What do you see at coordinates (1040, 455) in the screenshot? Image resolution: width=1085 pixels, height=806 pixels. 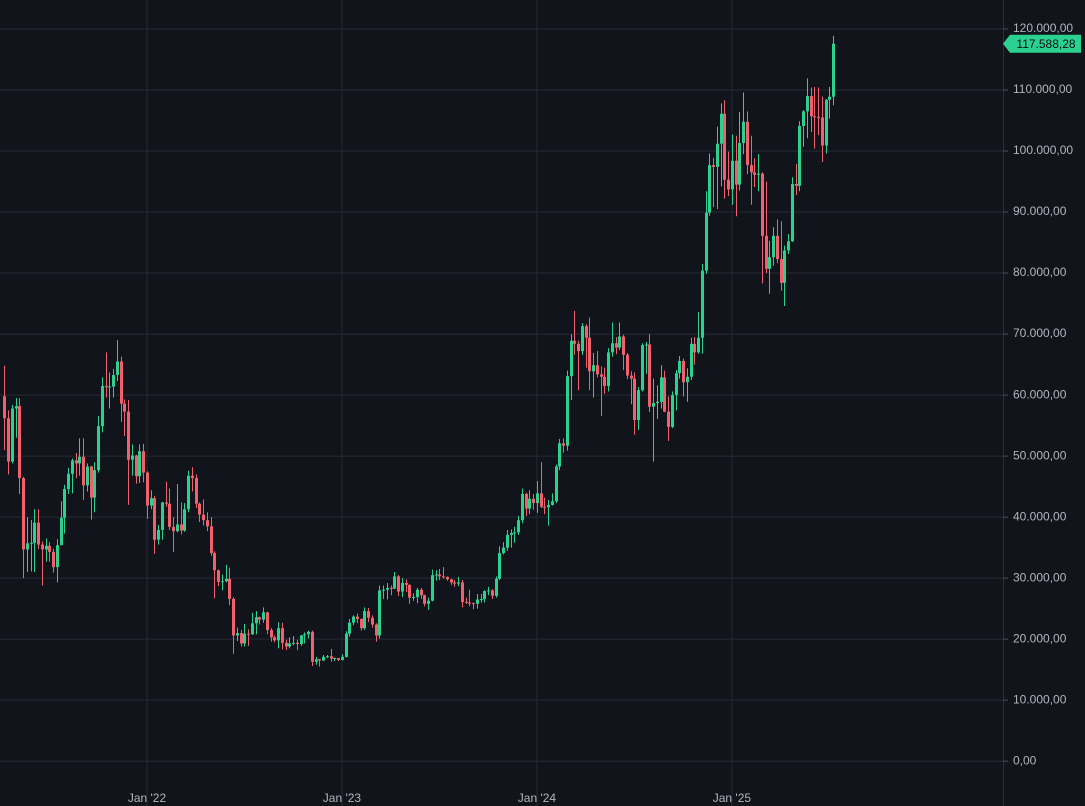 I see `y-tick-label: 50.000,00` at bounding box center [1040, 455].